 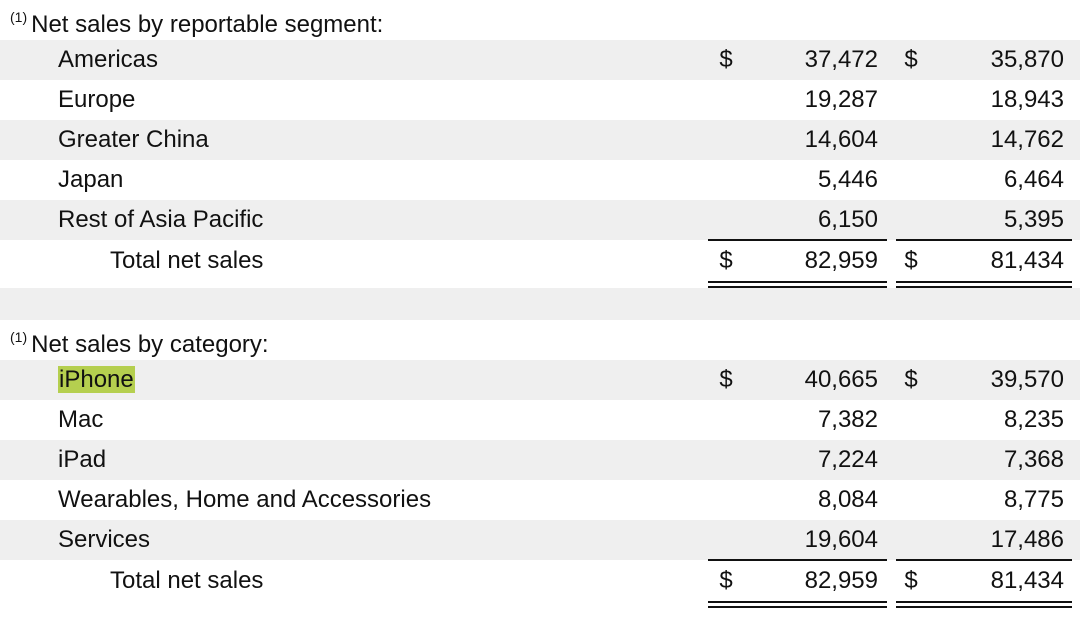 I want to click on value-col1: 5,446, so click(x=847, y=179).